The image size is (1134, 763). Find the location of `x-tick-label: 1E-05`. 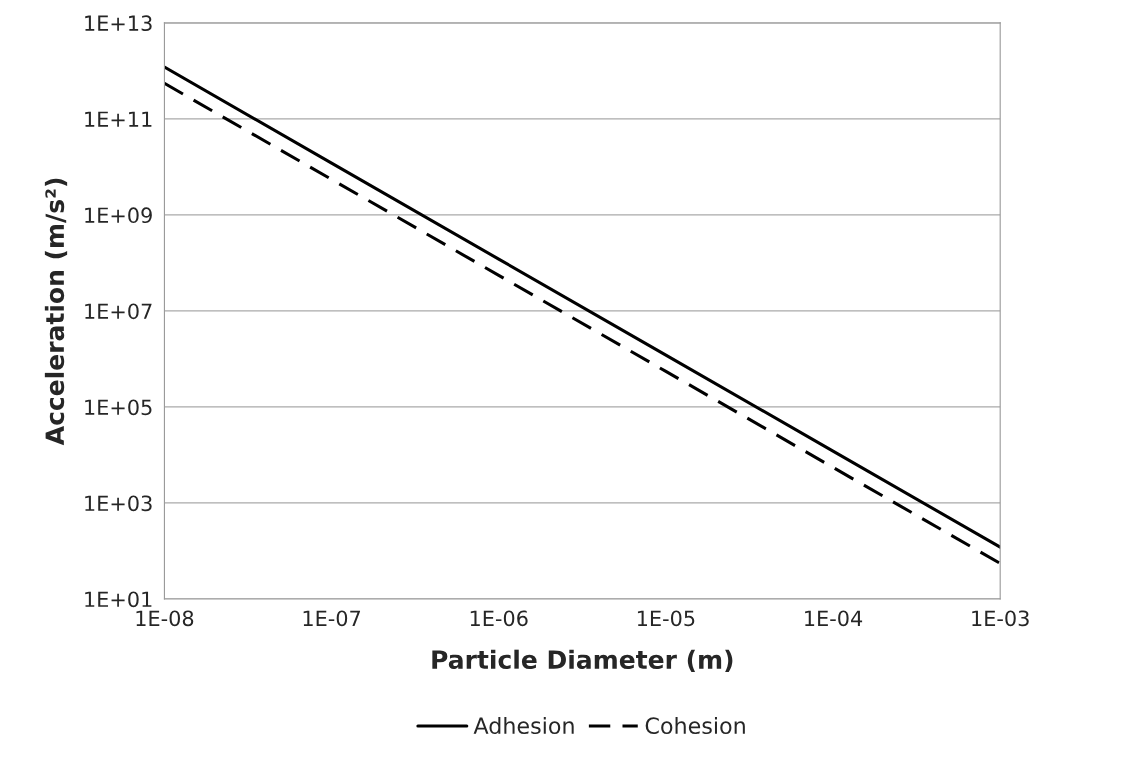

x-tick-label: 1E-05 is located at coordinates (666, 618).